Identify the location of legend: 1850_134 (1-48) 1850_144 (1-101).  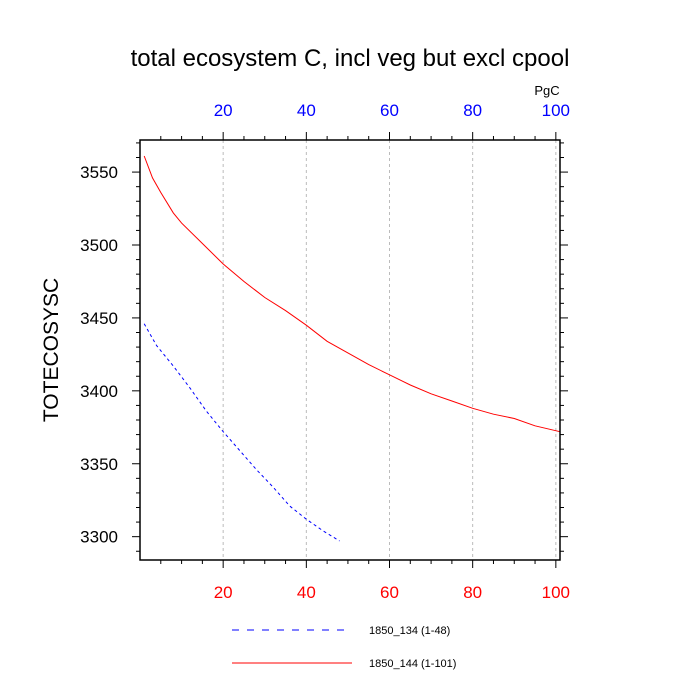
(344, 647).